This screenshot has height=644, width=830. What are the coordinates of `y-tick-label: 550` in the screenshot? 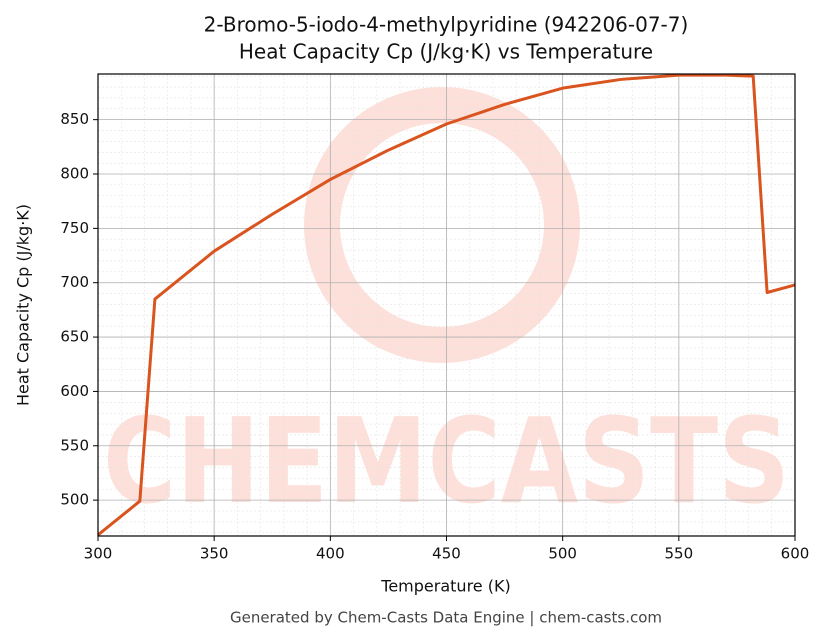 It's located at (74, 445).